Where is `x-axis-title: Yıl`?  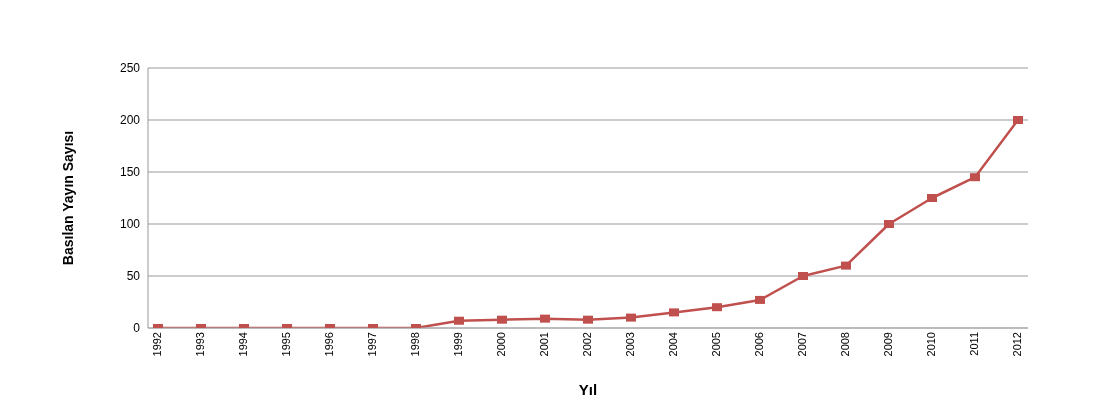
x-axis-title: Yıl is located at coordinates (588, 389).